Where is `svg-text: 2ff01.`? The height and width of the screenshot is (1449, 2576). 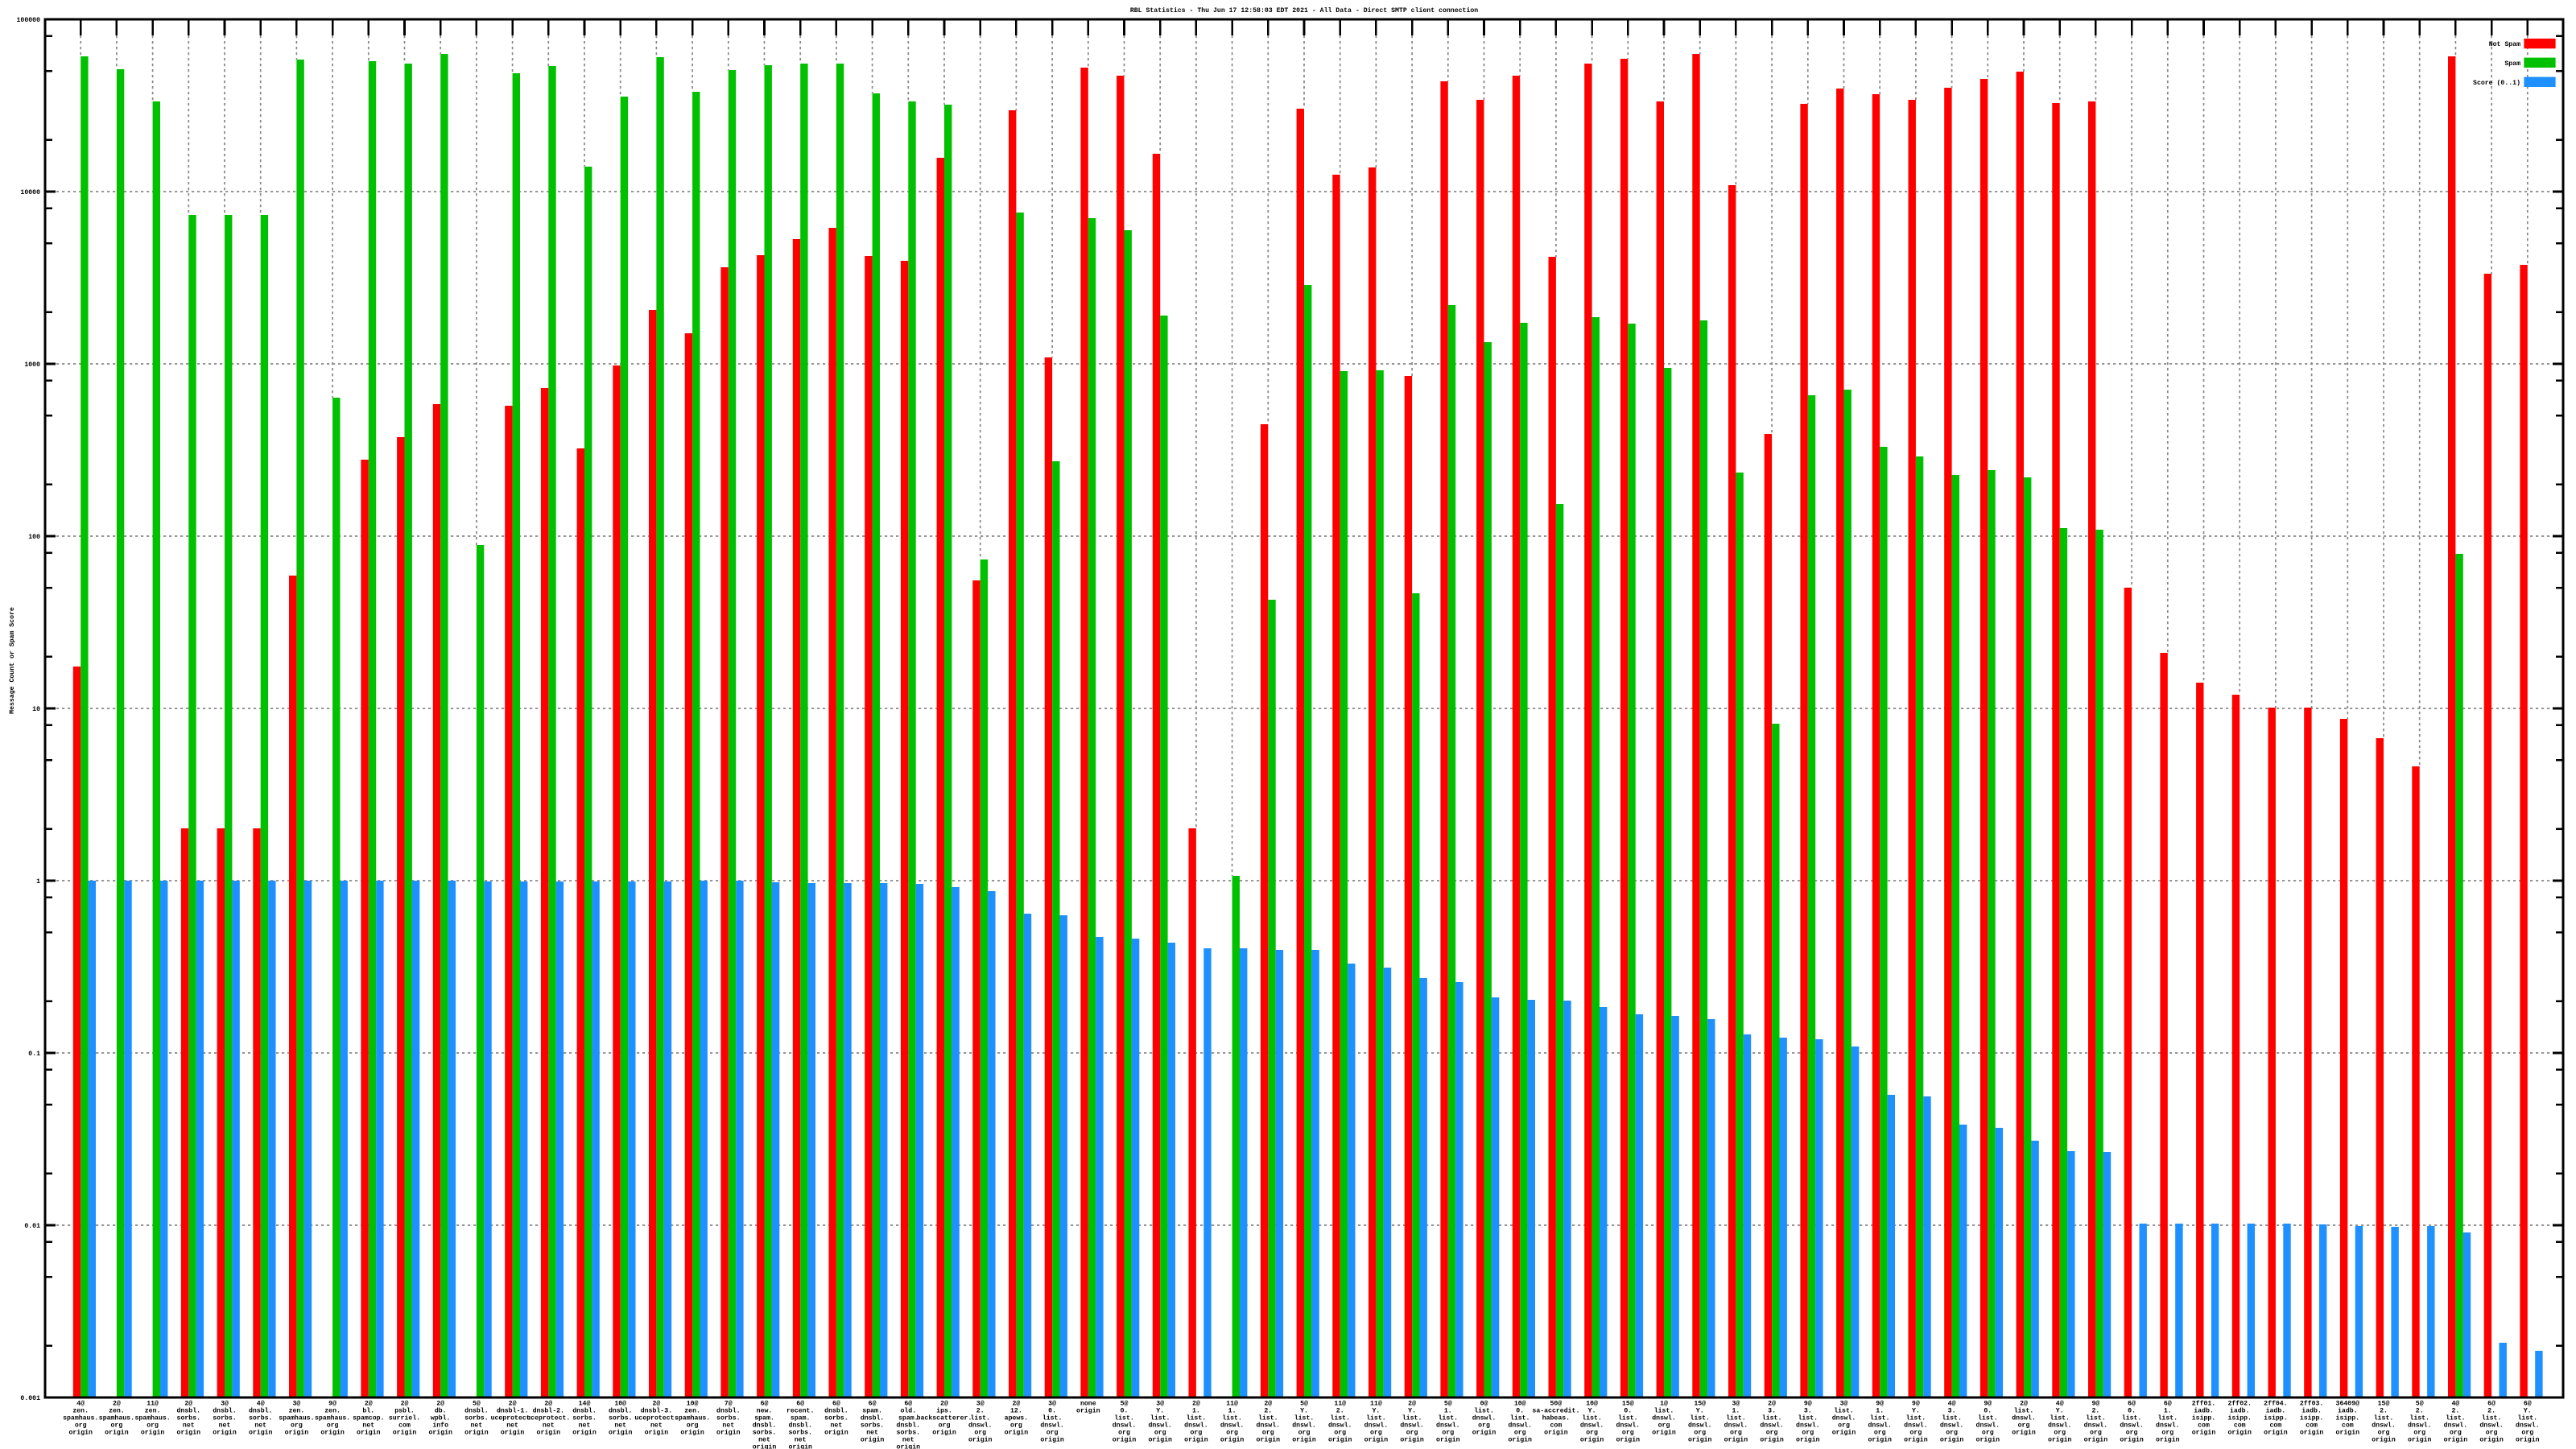 svg-text: 2ff01. is located at coordinates (2203, 1404).